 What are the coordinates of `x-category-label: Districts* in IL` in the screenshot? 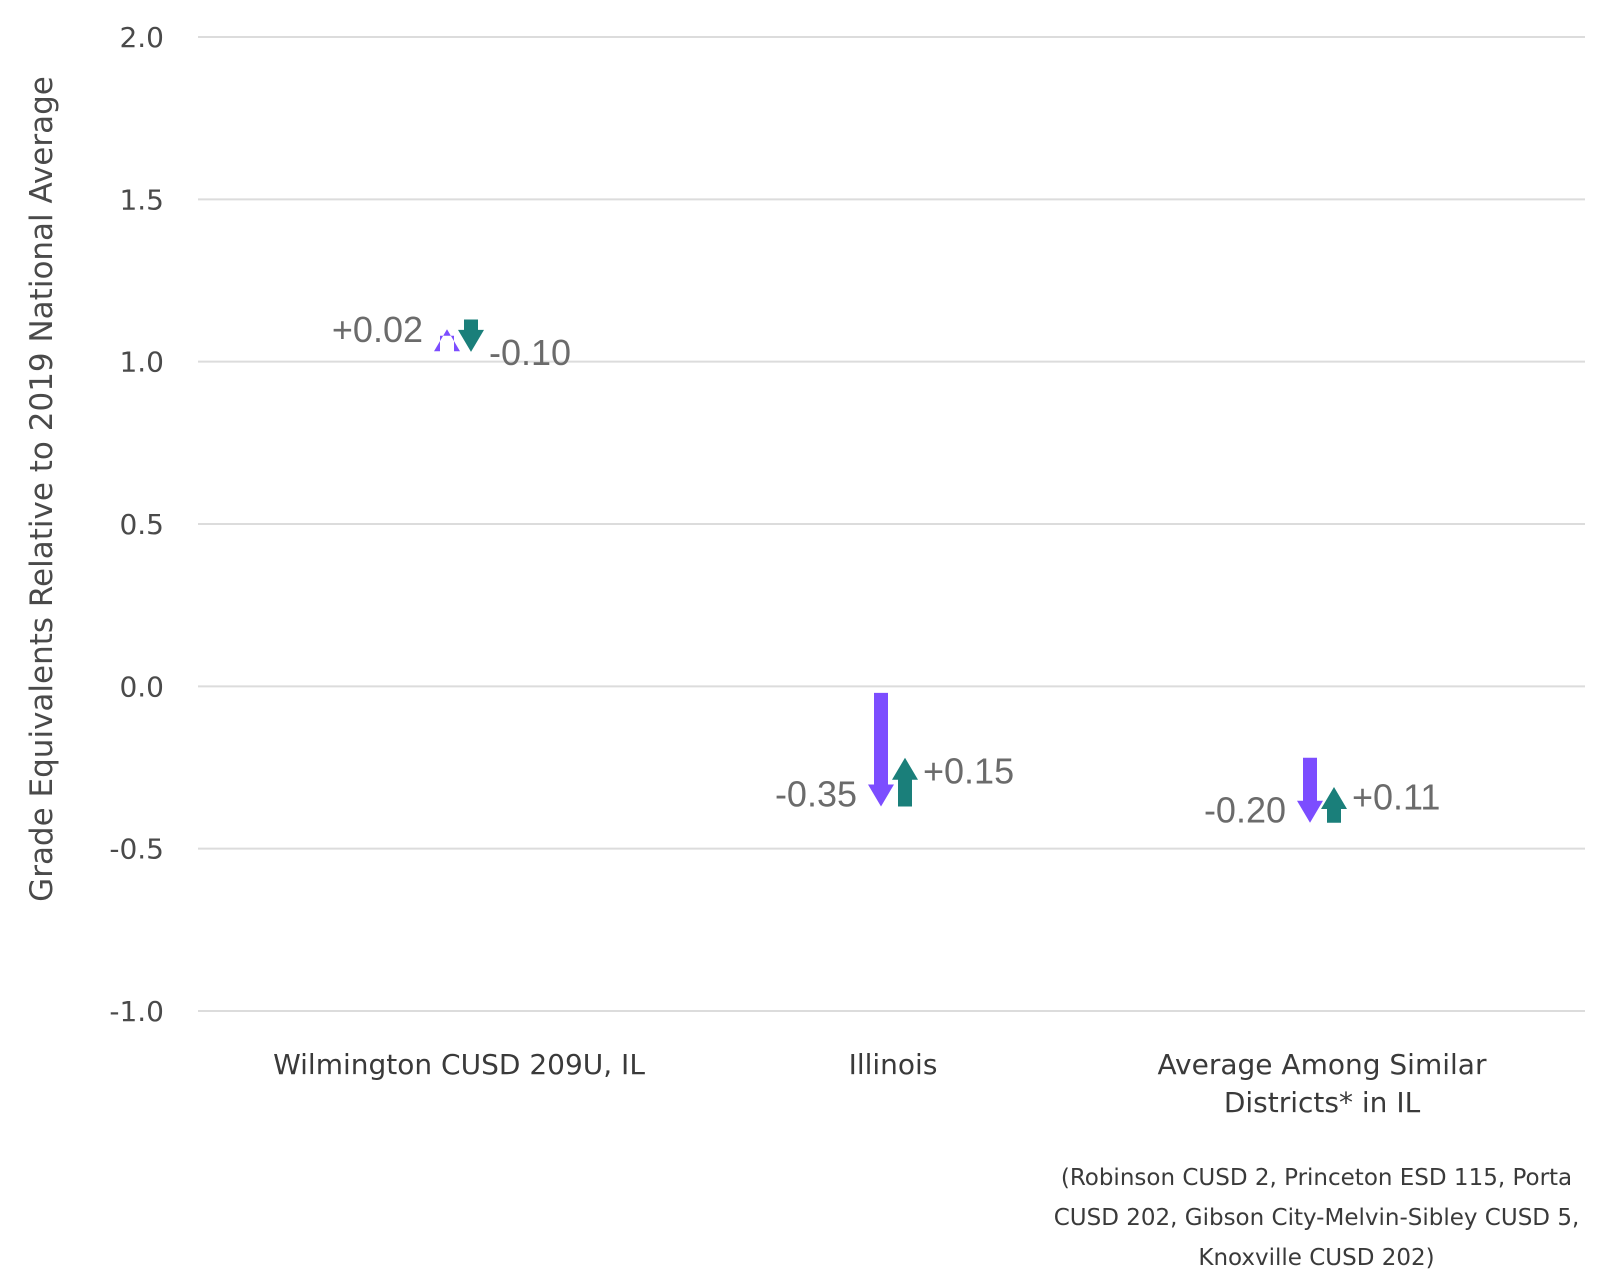 It's located at (1322, 1102).